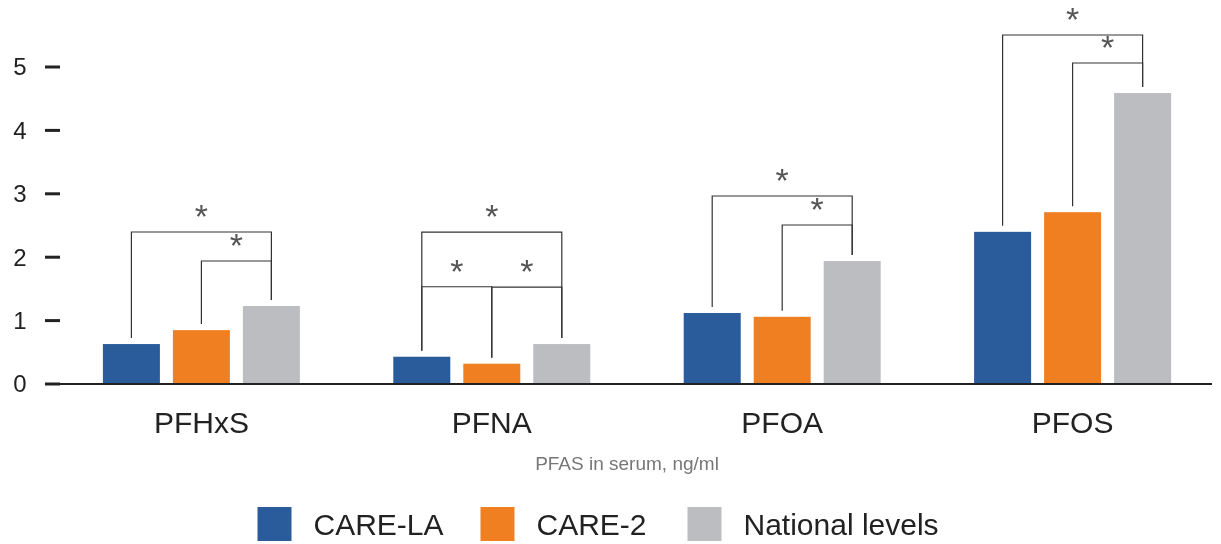 Image resolution: width=1221 pixels, height=544 pixels. I want to click on x-tick-label: PFNA, so click(491, 422).